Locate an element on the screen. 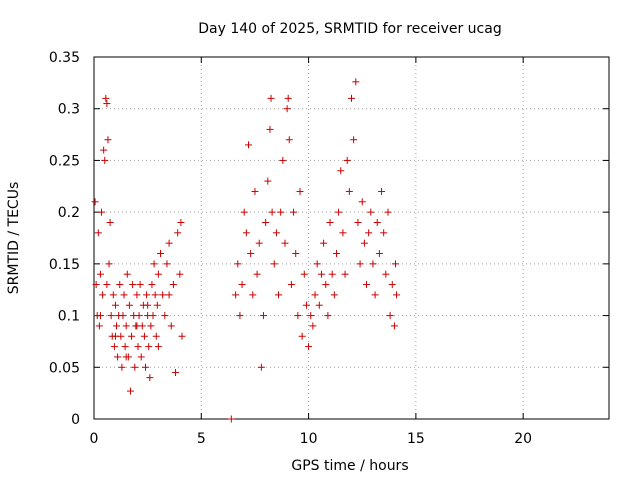 Image resolution: width=640 pixels, height=480 pixels. y-tick-label: 0.3 is located at coordinates (69, 110).